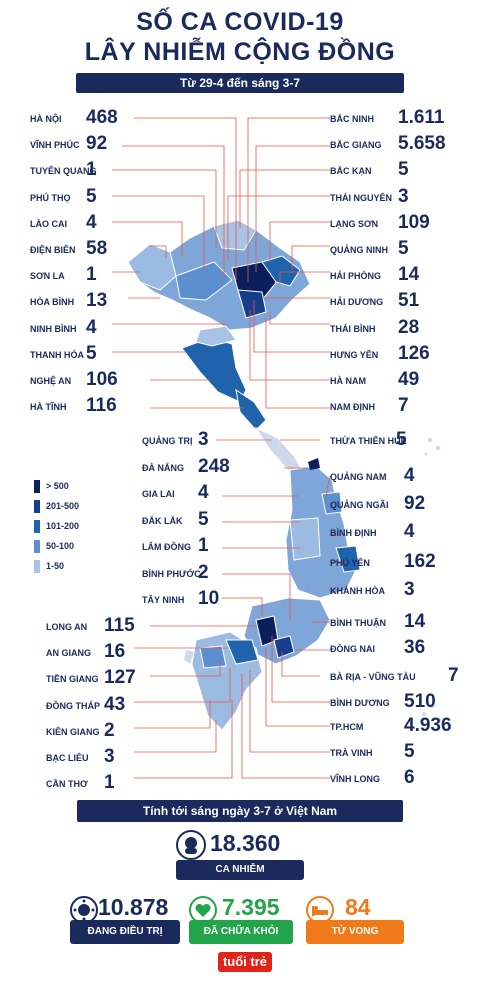  I want to click on province-label: ĐẮK LẮK, so click(162, 520).